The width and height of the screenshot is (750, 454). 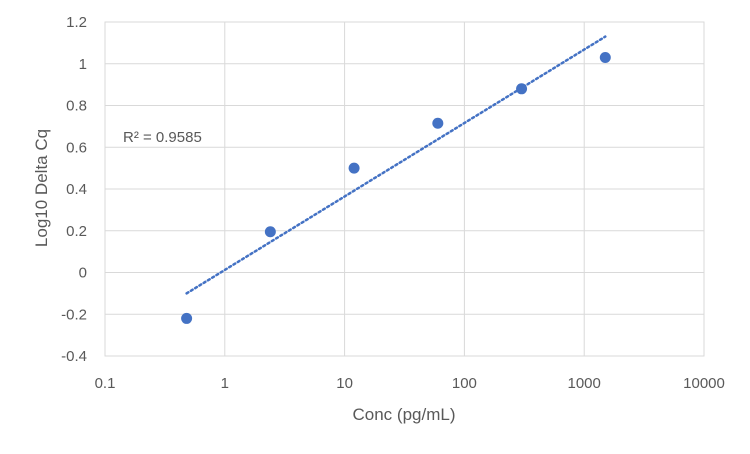 I want to click on x-tick-label: 10, so click(x=344, y=383).